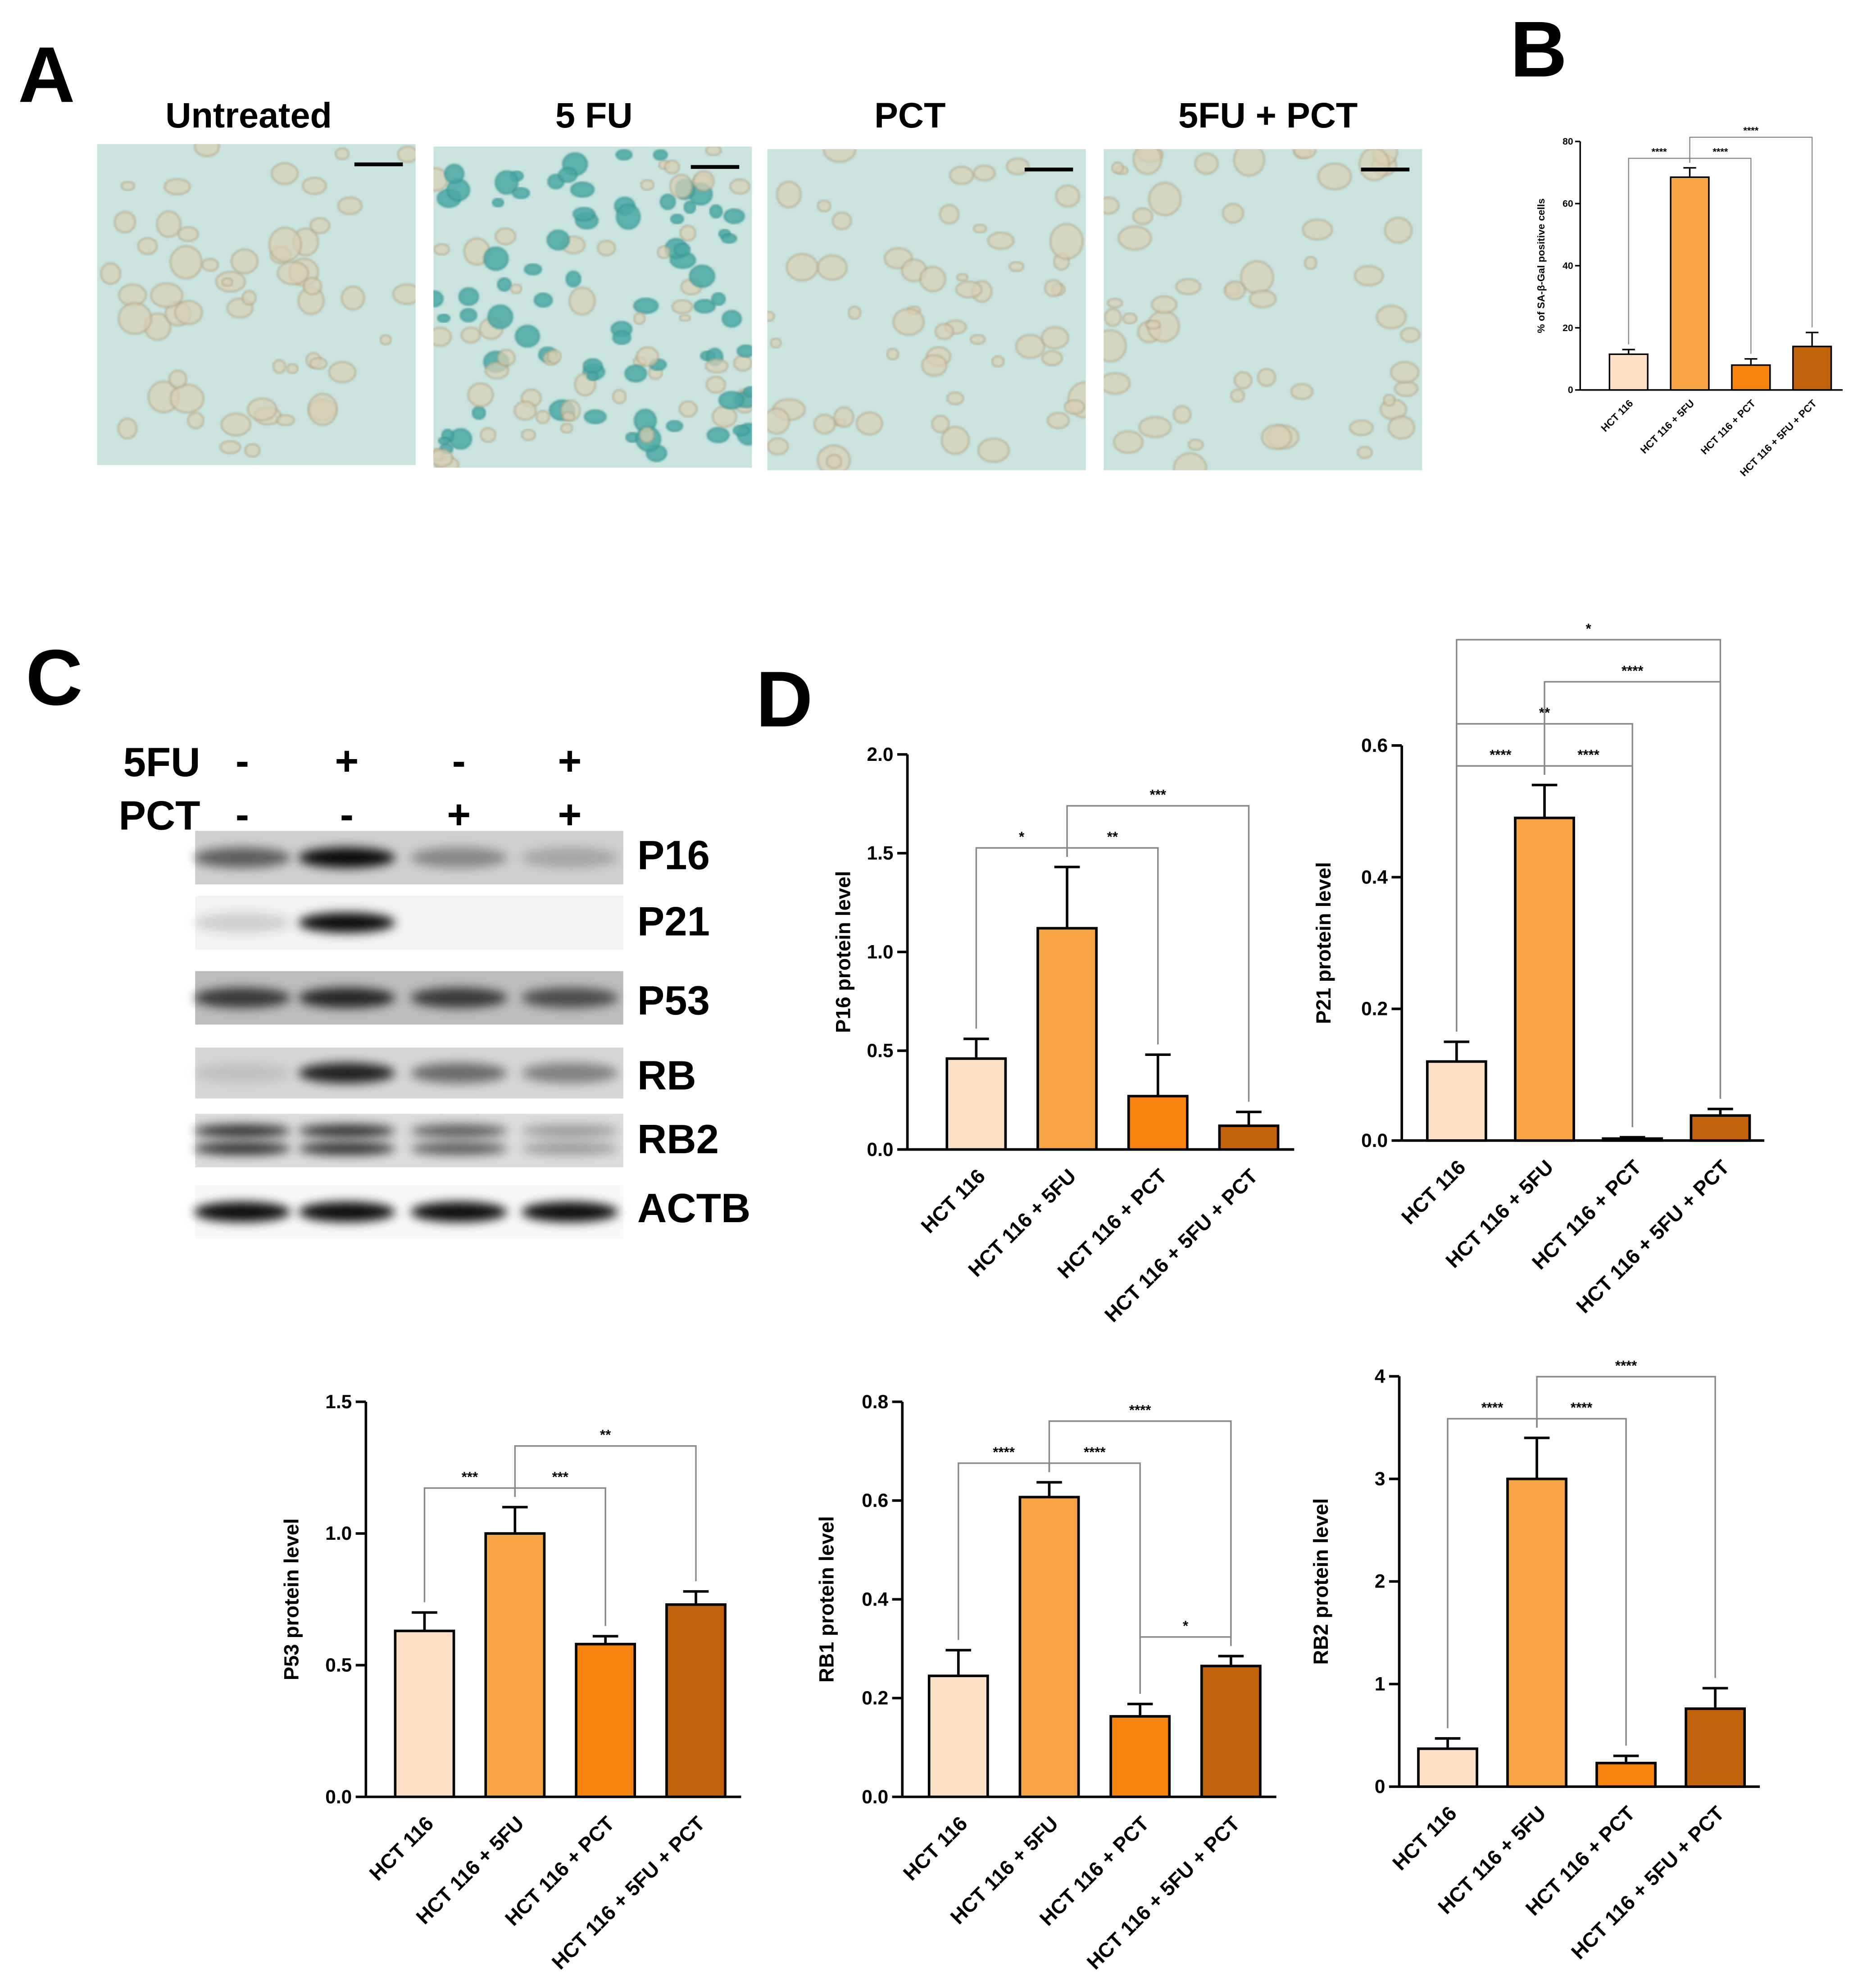 The width and height of the screenshot is (1876, 1988). Describe the element at coordinates (54, 677) in the screenshot. I see `panel-label: C` at that location.